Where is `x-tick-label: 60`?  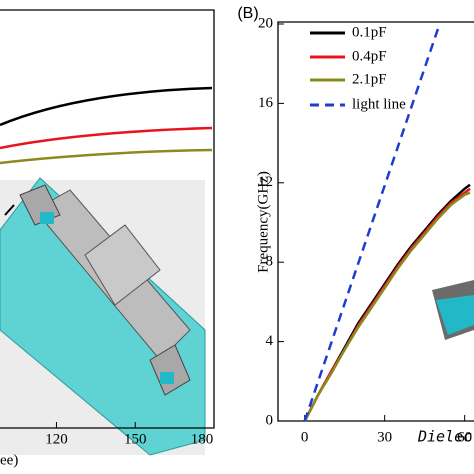
x-tick-label: 60 is located at coordinates (464, 437).